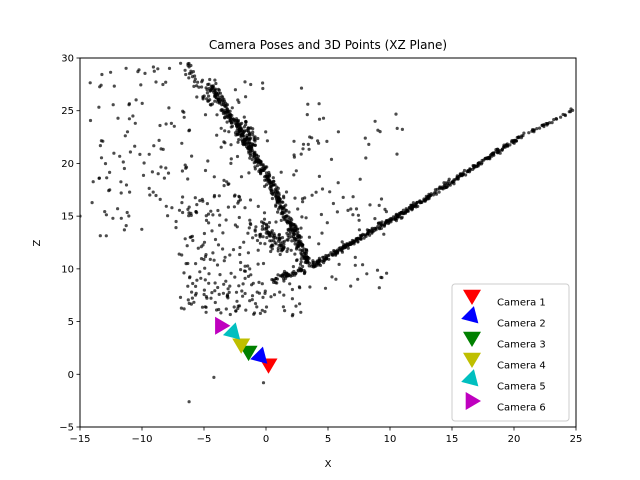 The image size is (640, 480). What do you see at coordinates (67, 59) in the screenshot?
I see `y-tick-label: 30` at bounding box center [67, 59].